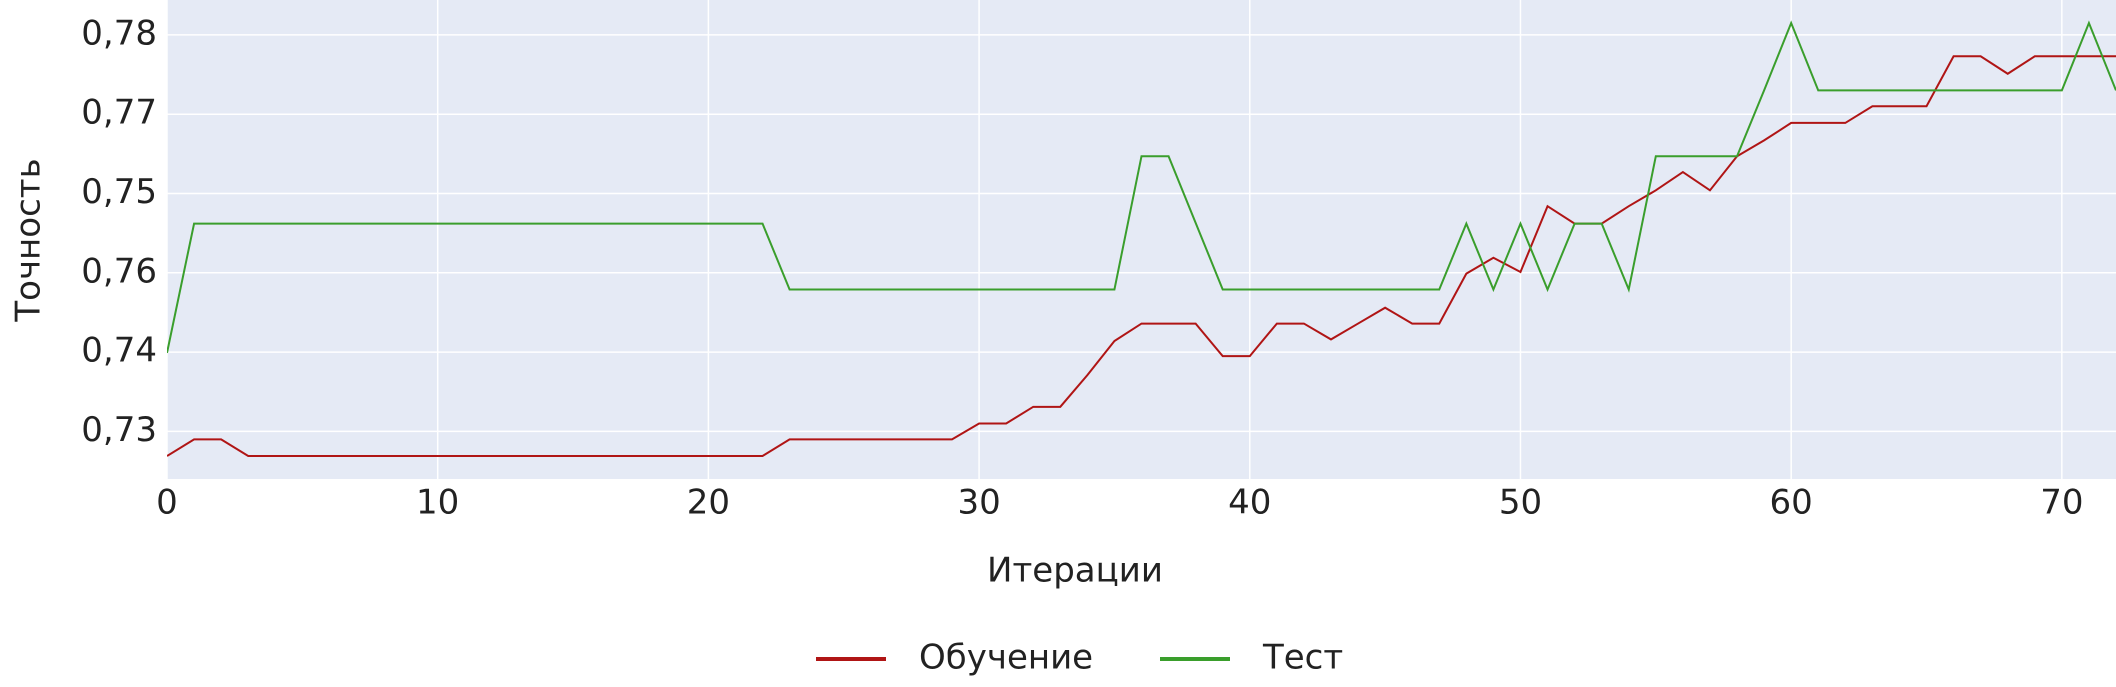 The image size is (2116, 687). Describe the element at coordinates (2061, 503) in the screenshot. I see `x-tick-label: 70` at that location.